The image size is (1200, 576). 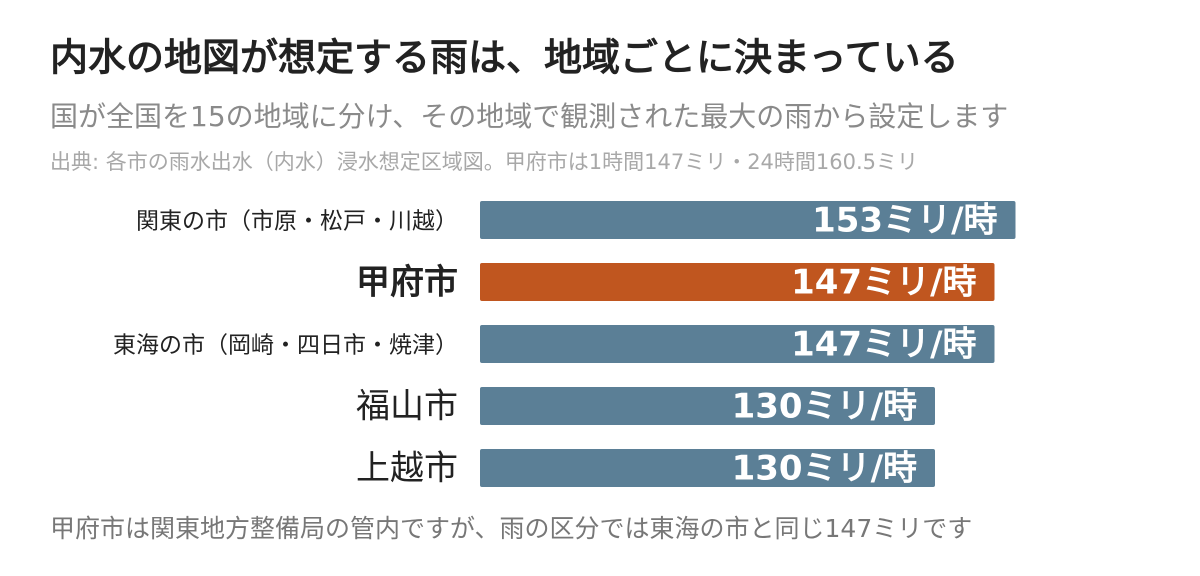 I want to click on chart-subtitle: 国が全国を15の地域に分け、その地域で観測された最大の雨から設定します, so click(x=529, y=116).